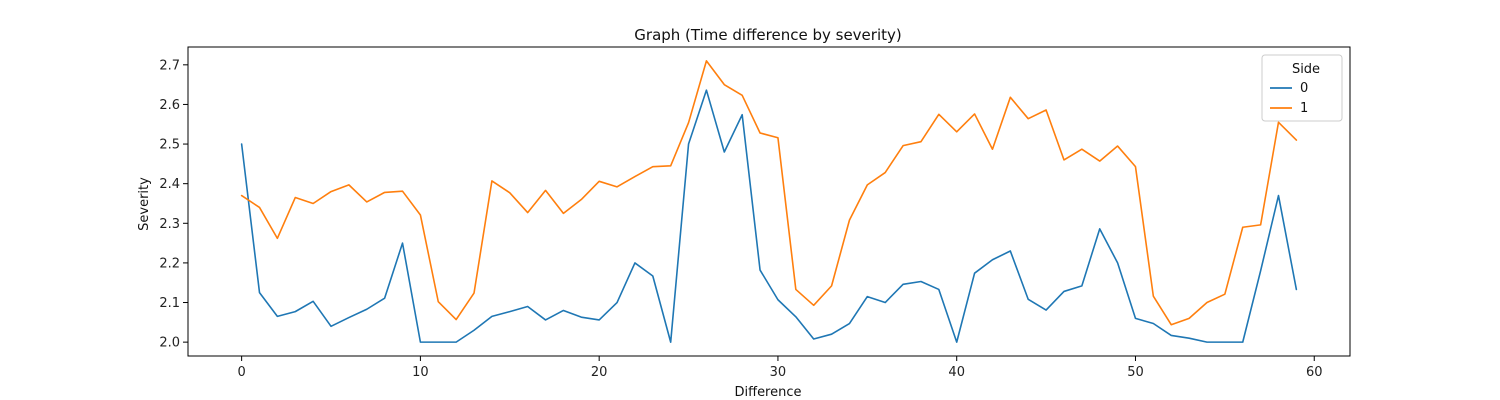  Describe the element at coordinates (169, 145) in the screenshot. I see `y-tick-label: 2.5` at that location.